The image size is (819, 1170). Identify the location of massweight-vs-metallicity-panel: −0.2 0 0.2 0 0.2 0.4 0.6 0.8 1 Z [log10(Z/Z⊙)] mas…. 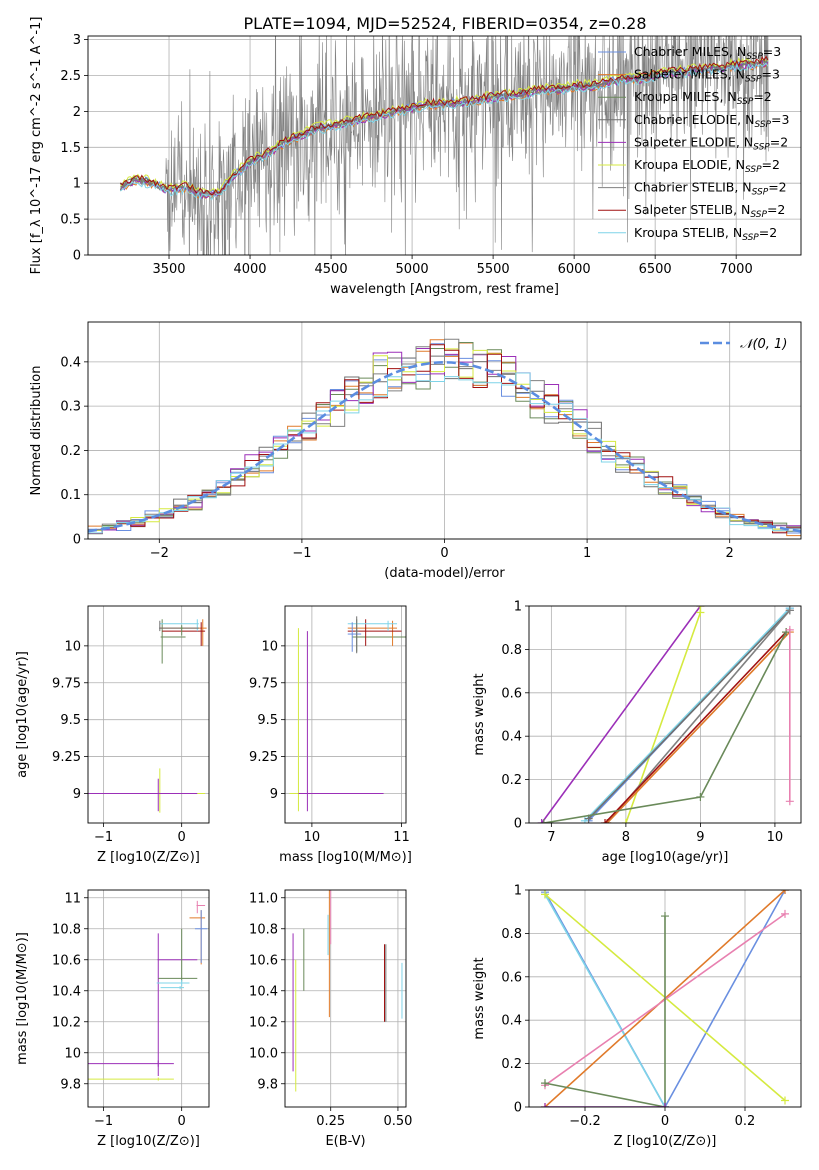
(637, 1016).